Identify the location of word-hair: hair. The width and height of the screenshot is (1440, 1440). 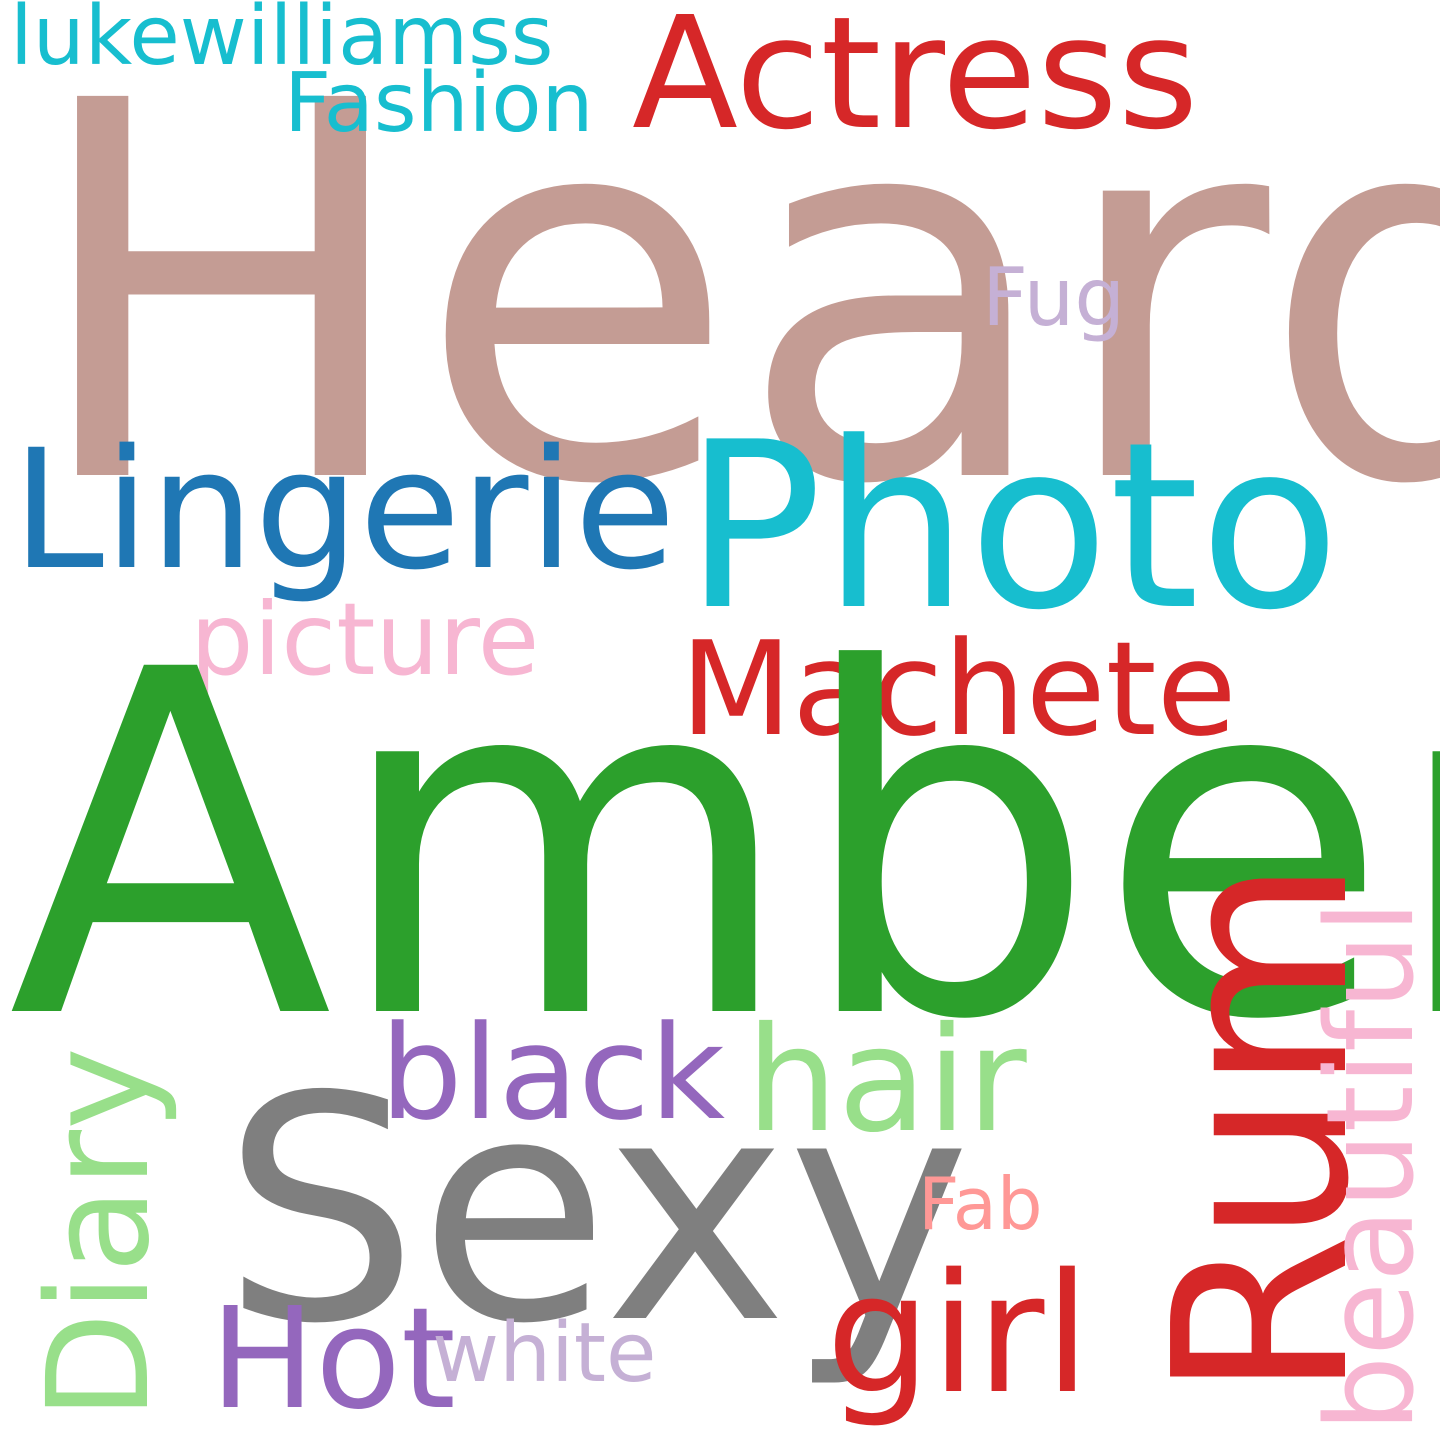
(886, 1080).